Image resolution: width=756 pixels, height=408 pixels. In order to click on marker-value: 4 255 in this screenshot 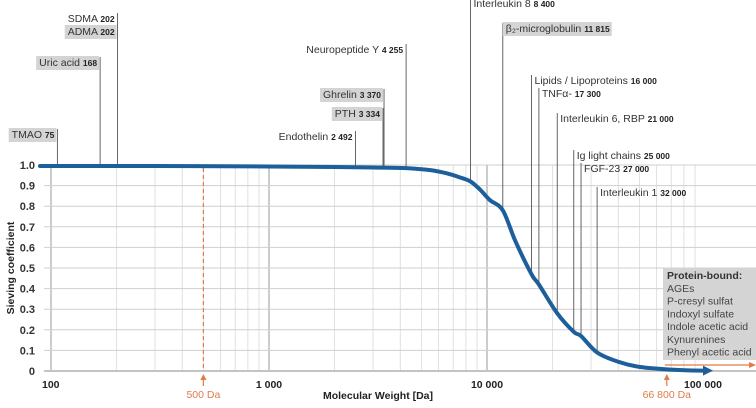, I will do `click(393, 50)`.